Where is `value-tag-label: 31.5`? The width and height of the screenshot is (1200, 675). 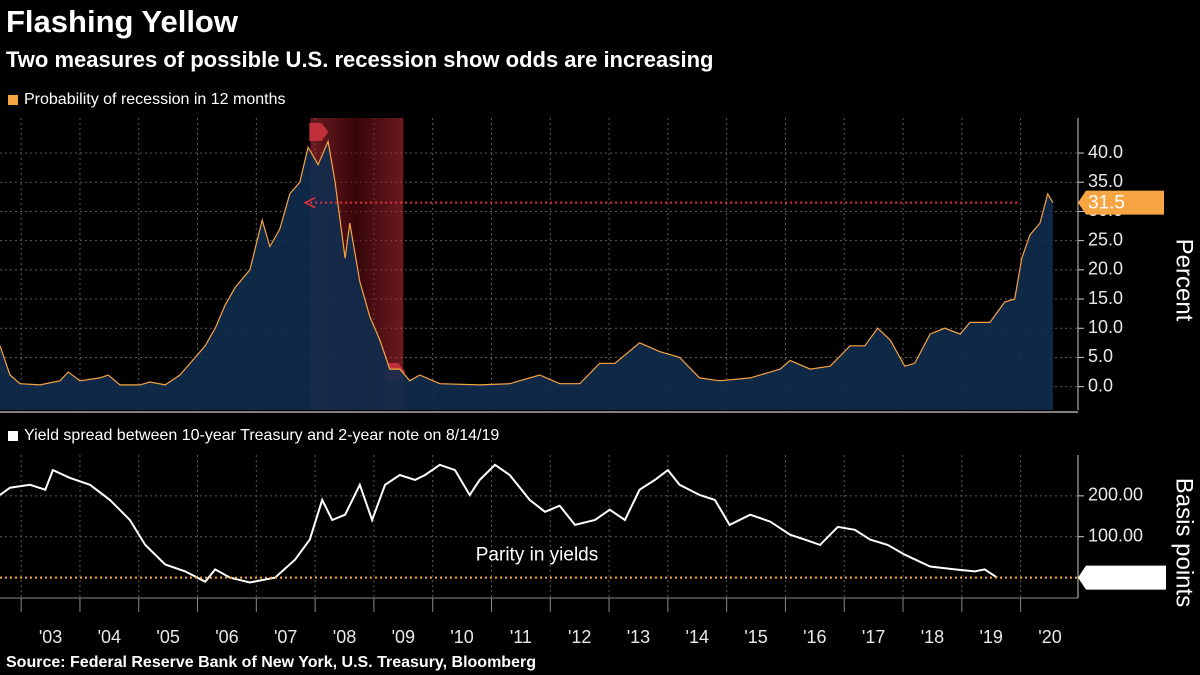 value-tag-label: 31.5 is located at coordinates (1106, 203).